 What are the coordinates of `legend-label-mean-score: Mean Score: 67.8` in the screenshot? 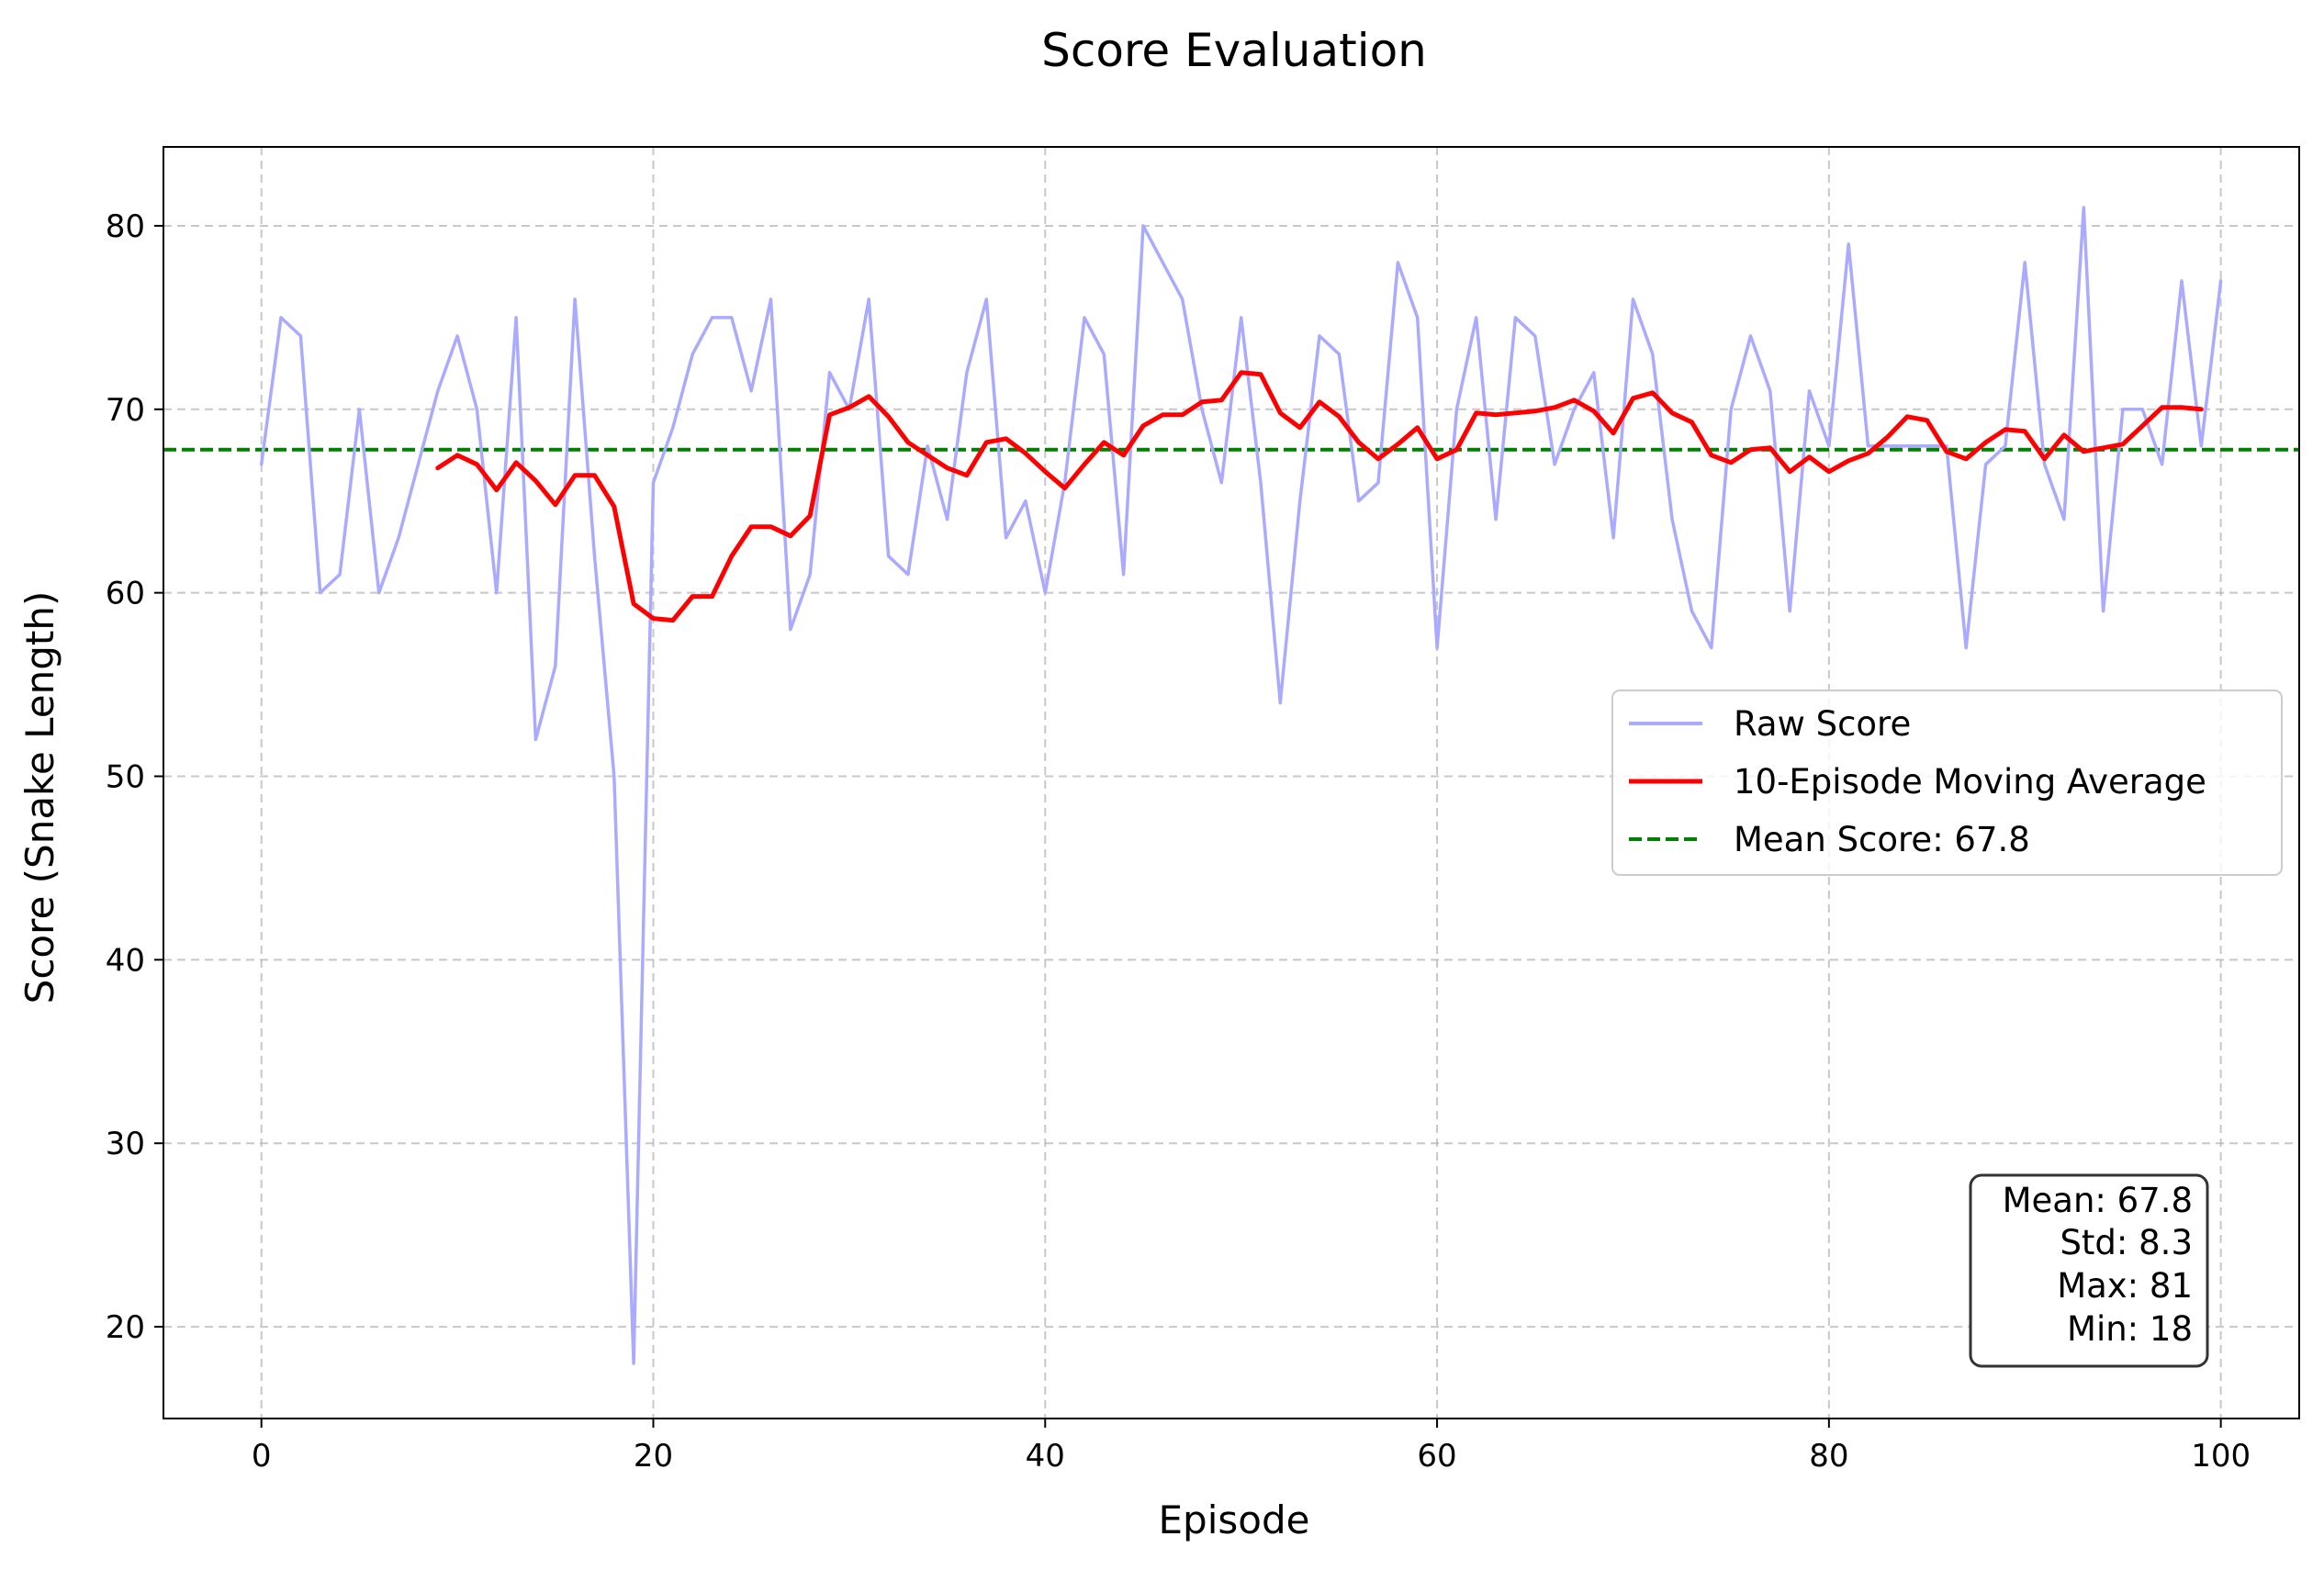 It's located at (1882, 839).